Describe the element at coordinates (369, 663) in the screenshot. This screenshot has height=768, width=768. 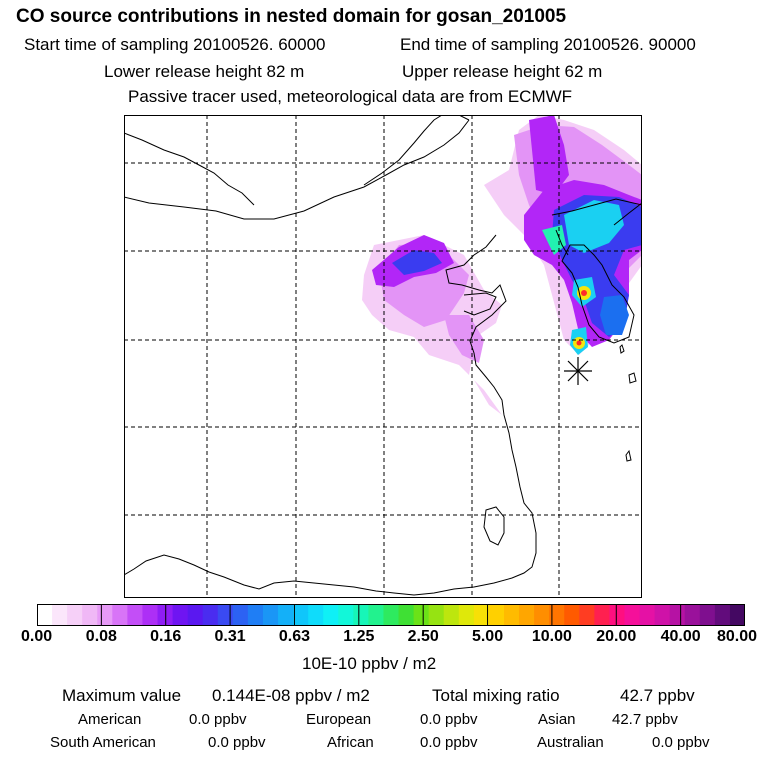
I see `colorbar-unit-label: 10E-10 ppbv / m2` at that location.